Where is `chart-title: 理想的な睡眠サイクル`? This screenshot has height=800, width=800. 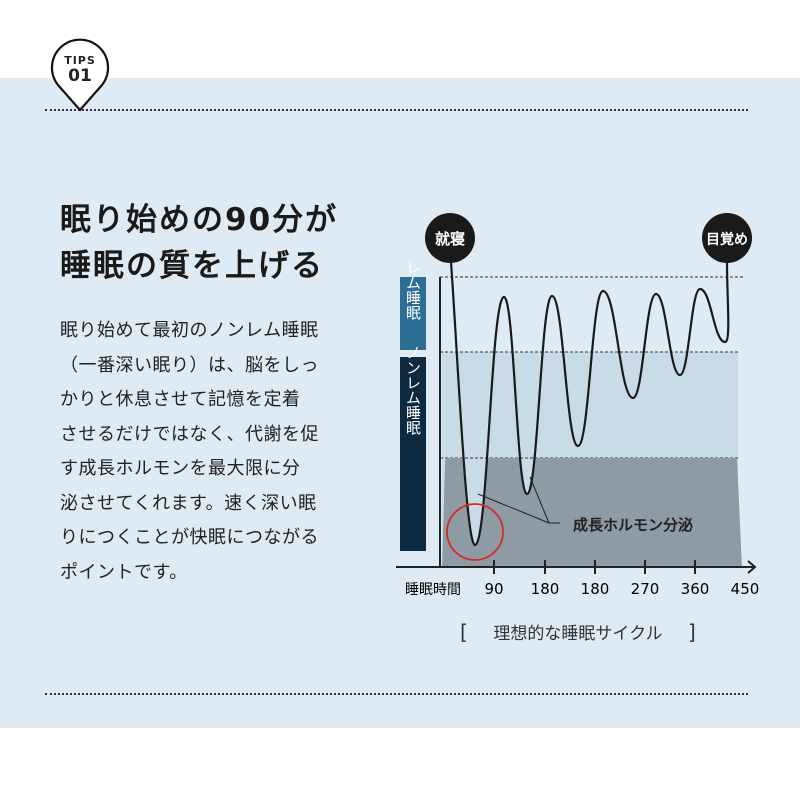 chart-title: 理想的な睡眠サイクル is located at coordinates (577, 634).